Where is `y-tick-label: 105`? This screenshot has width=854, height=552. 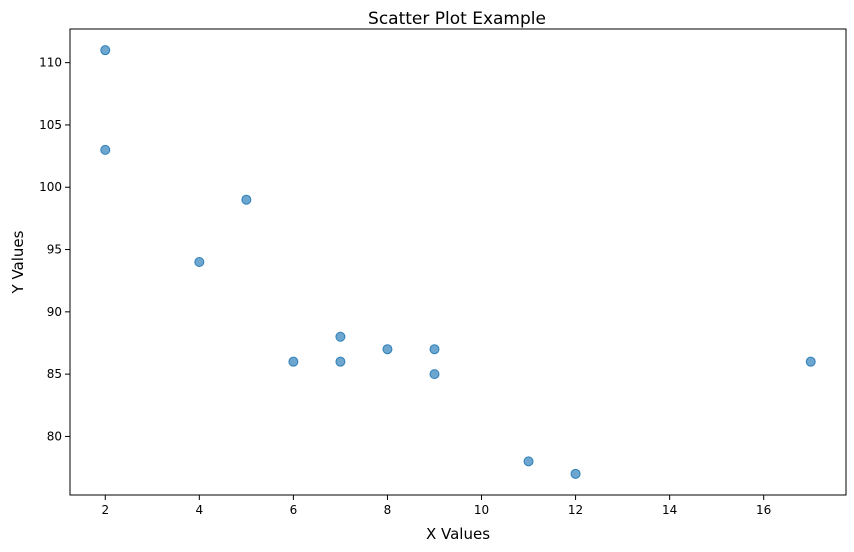
y-tick-label: 105 is located at coordinates (50, 125).